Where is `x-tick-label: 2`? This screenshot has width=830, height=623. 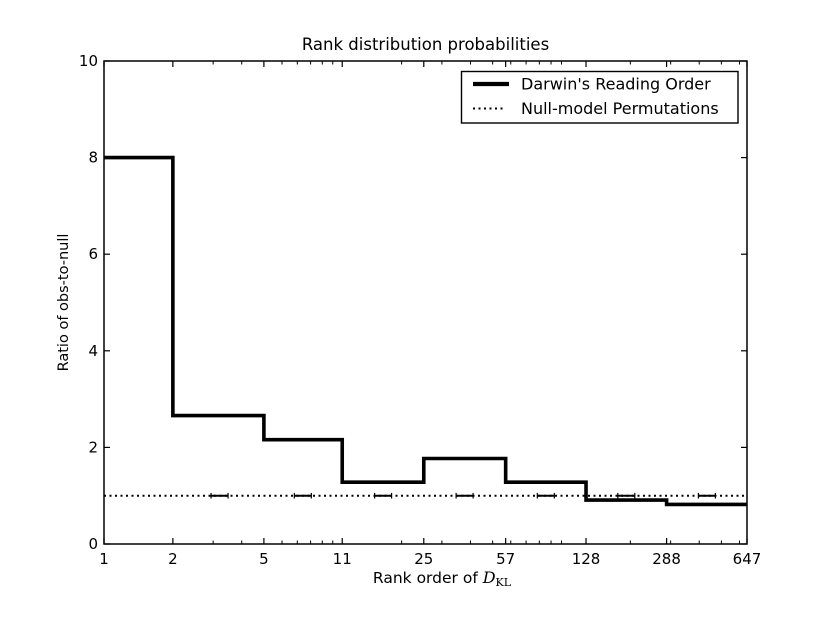
x-tick-label: 2 is located at coordinates (173, 559).